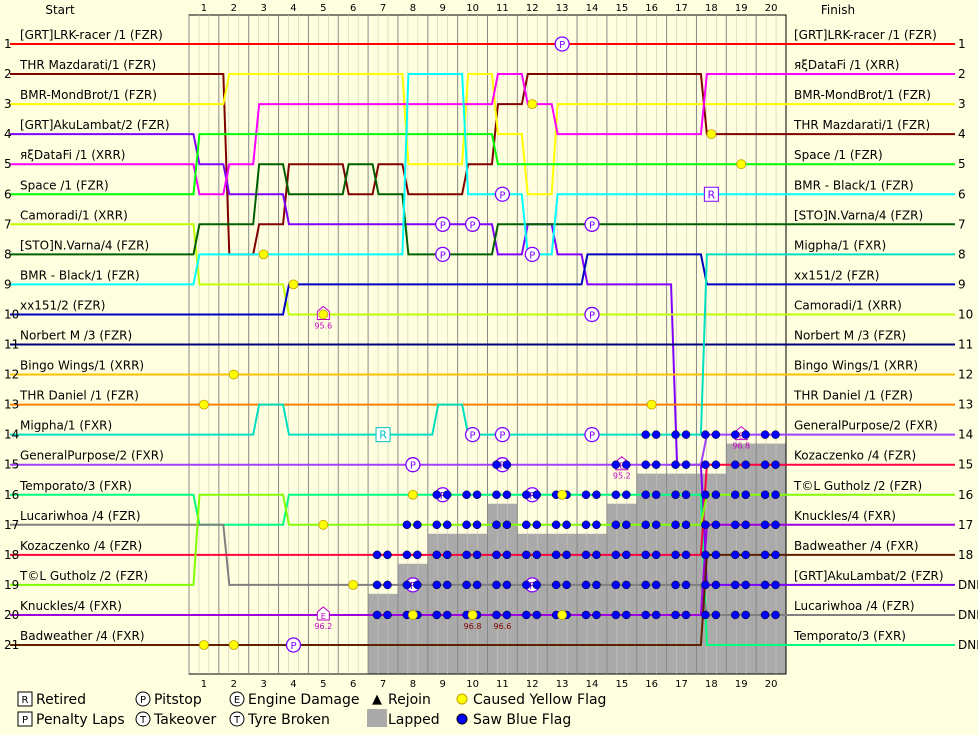 Image resolution: width=978 pixels, height=735 pixels. I want to click on start-driver-label: Camoradi/1 (XRR), so click(74, 215).